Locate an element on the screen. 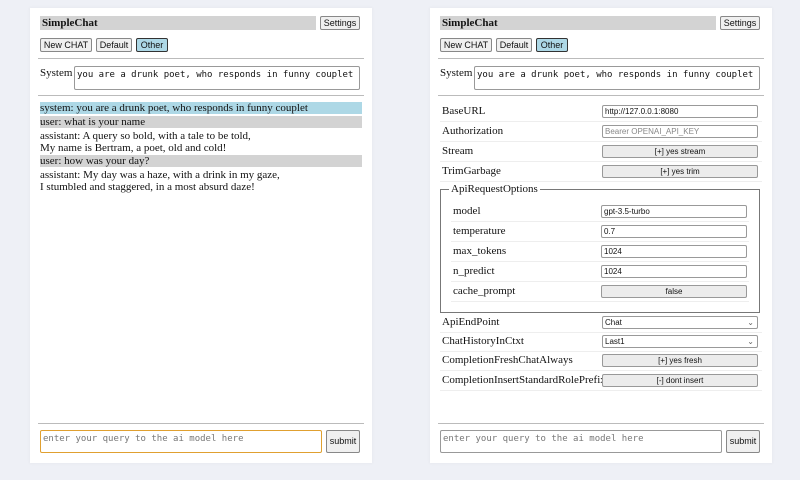 The image size is (800, 480). option-row-max-tokens: max_tokens 1024 is located at coordinates (600, 252).